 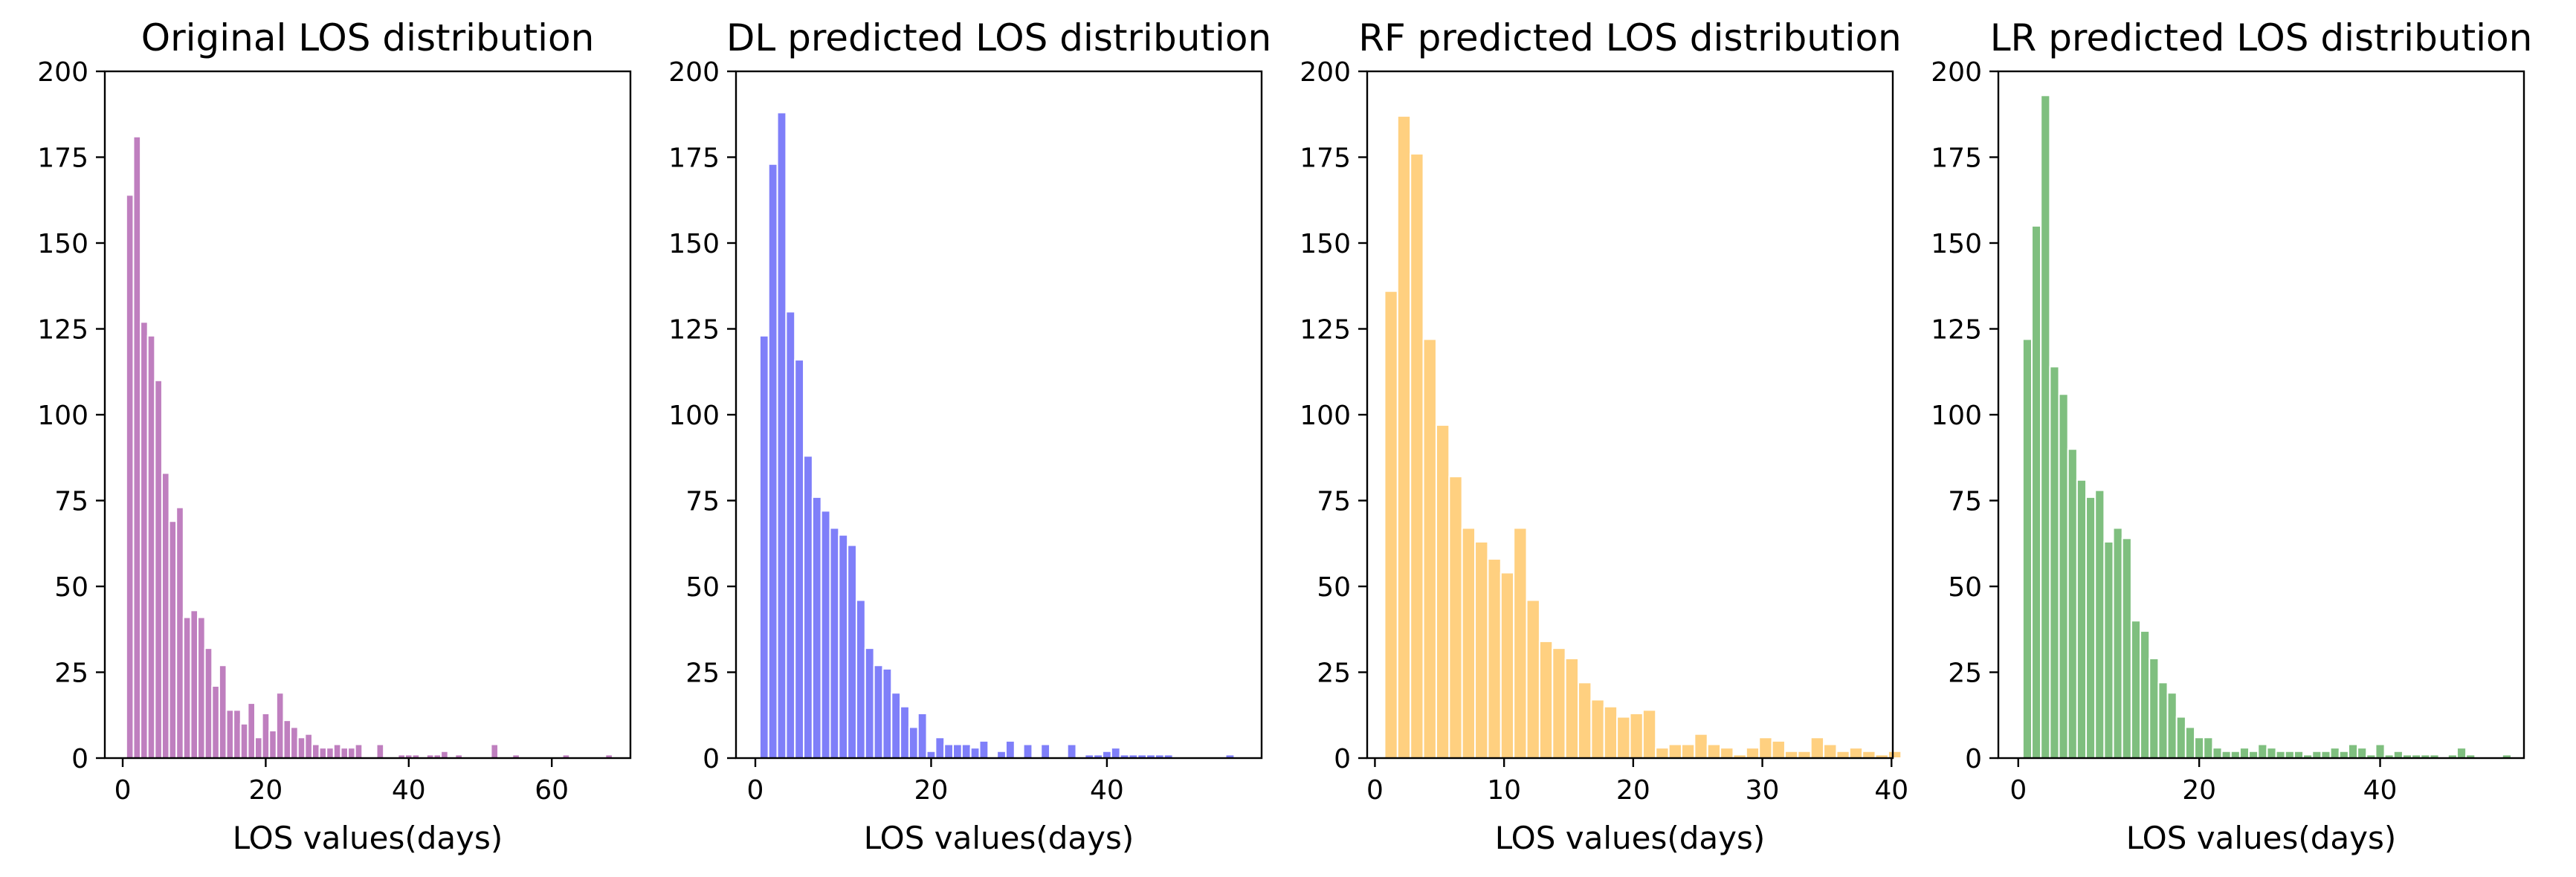 What do you see at coordinates (1763, 790) in the screenshot?
I see `x-tick-label: 30` at bounding box center [1763, 790].